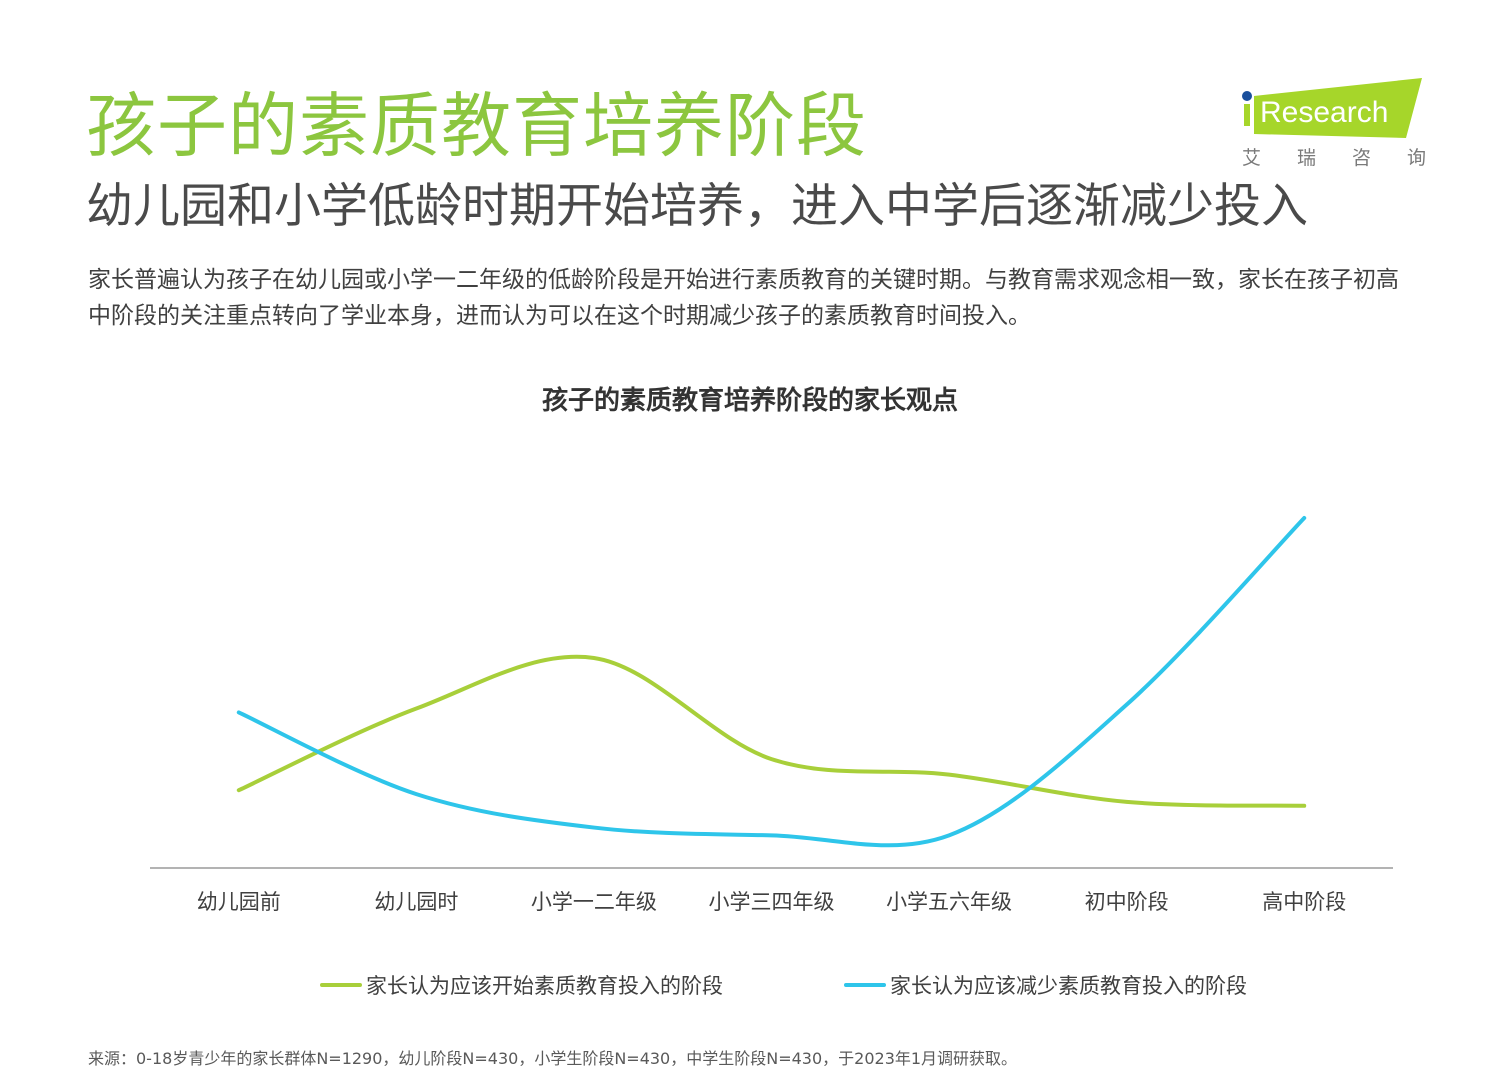  I want to click on legend-item-reduce: 家长认为应该减少素质教育投入的阶段, so click(1045, 985).